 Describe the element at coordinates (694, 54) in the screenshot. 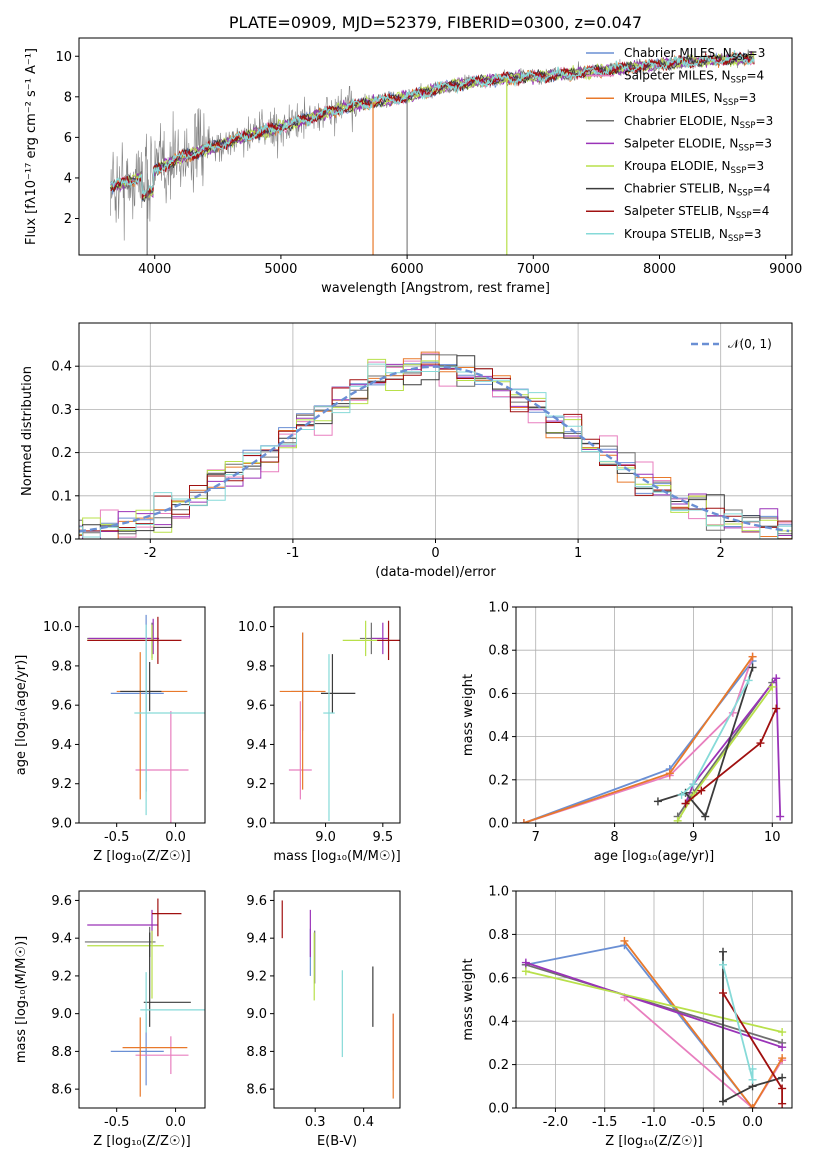

I see `legend-label: Chabrier MILES, NSSP=3` at that location.